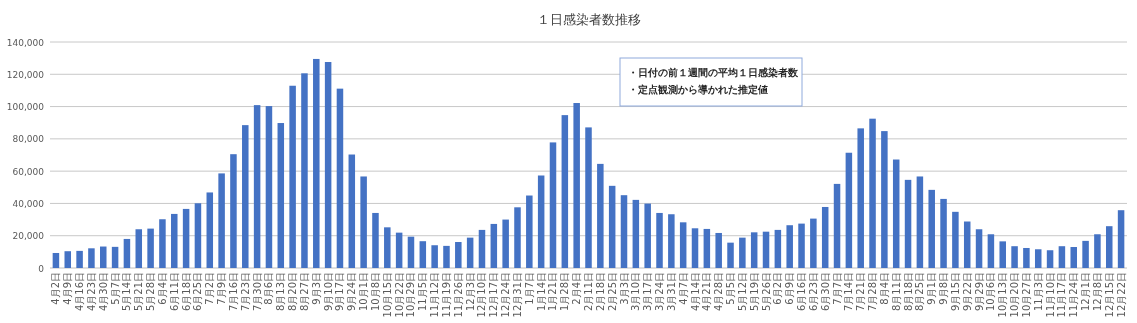 The height and width of the screenshot is (323, 1137). Describe the element at coordinates (849, 292) in the screenshot. I see `x-tick-label: 7月14日` at that location.